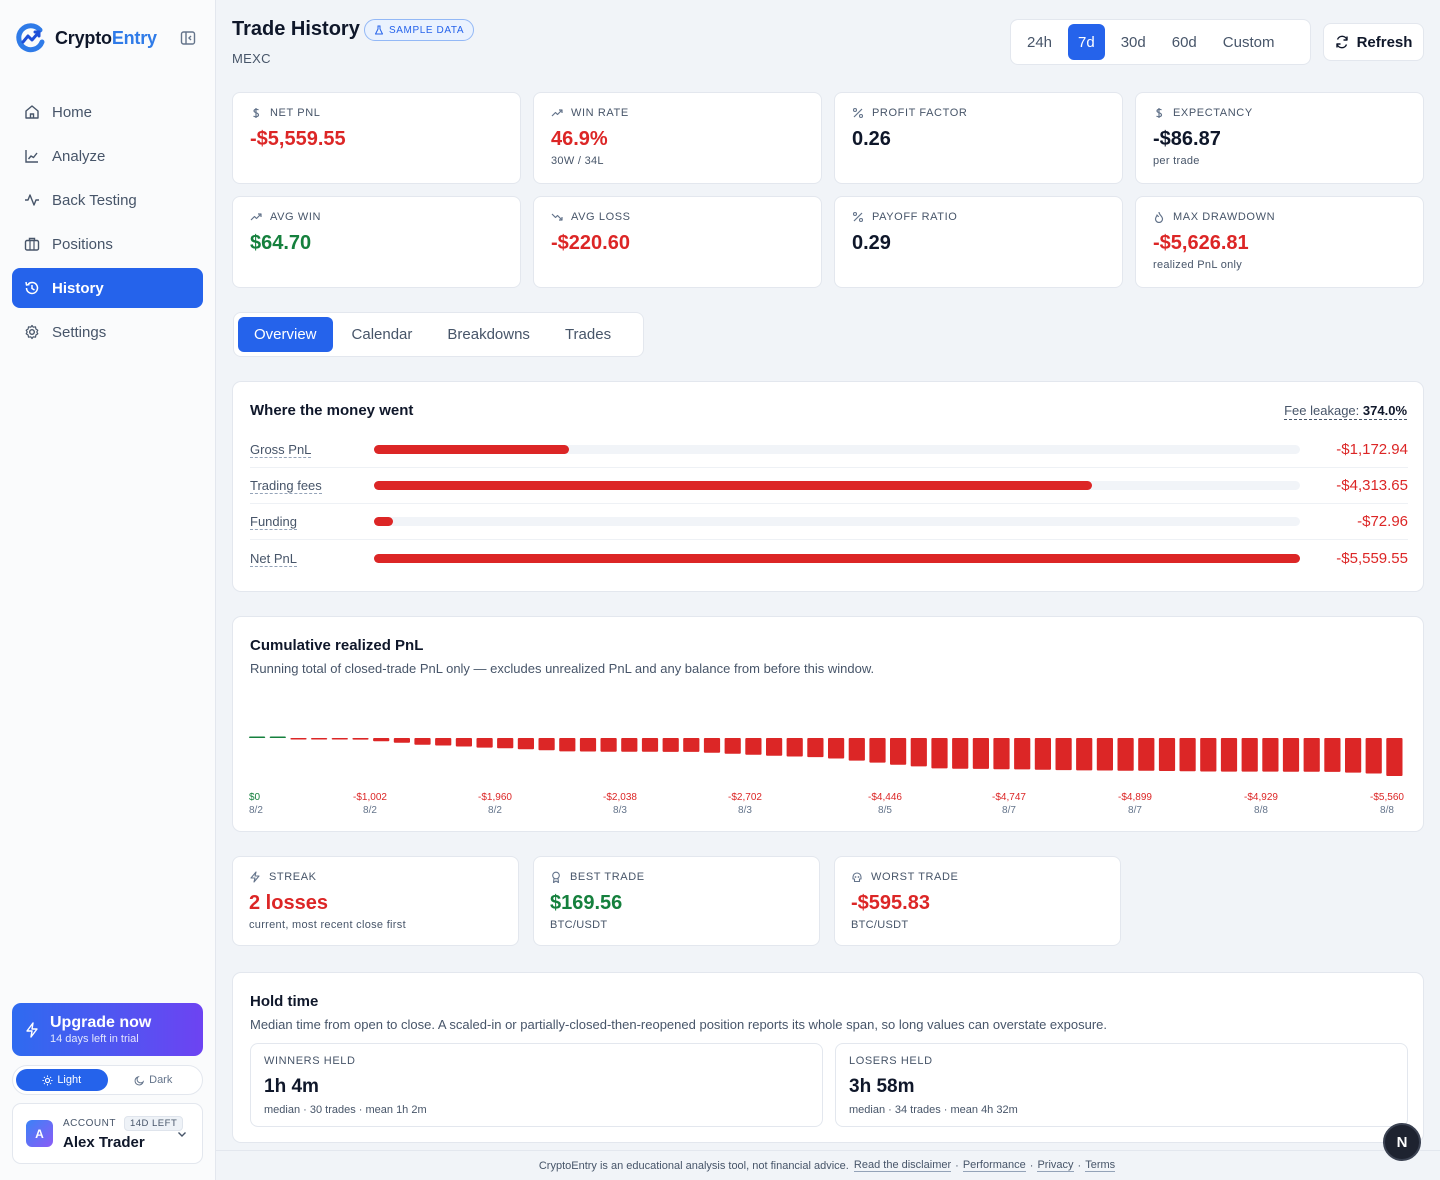 Image resolution: width=1440 pixels, height=1180 pixels. What do you see at coordinates (62, 1080) in the screenshot?
I see `theme-light-button: Light` at bounding box center [62, 1080].